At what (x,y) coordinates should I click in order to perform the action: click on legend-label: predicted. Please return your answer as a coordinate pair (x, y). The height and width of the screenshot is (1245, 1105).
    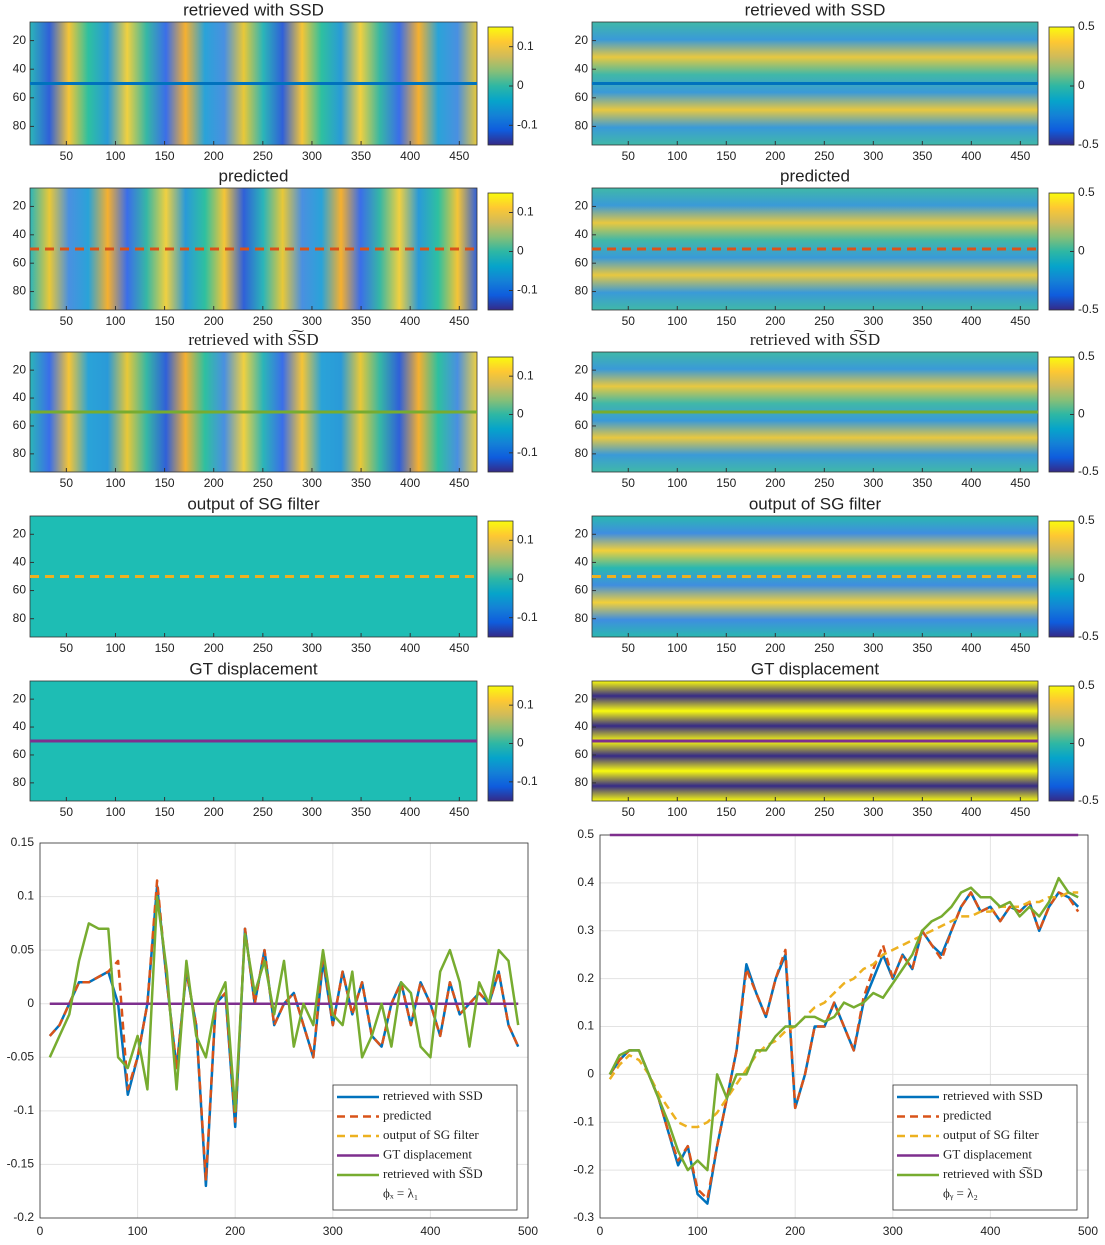
    Looking at the image, I should click on (967, 1114).